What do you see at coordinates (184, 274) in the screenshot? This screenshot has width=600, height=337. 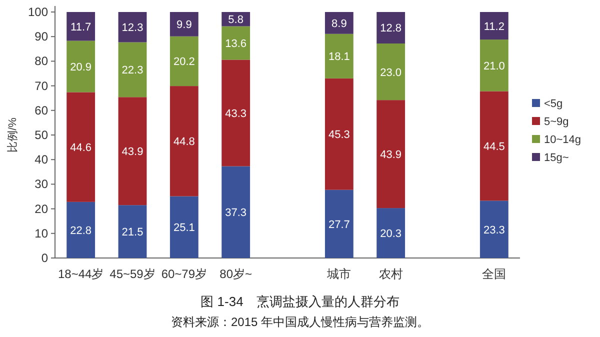 I see `x-tick-label: 60~79岁` at bounding box center [184, 274].